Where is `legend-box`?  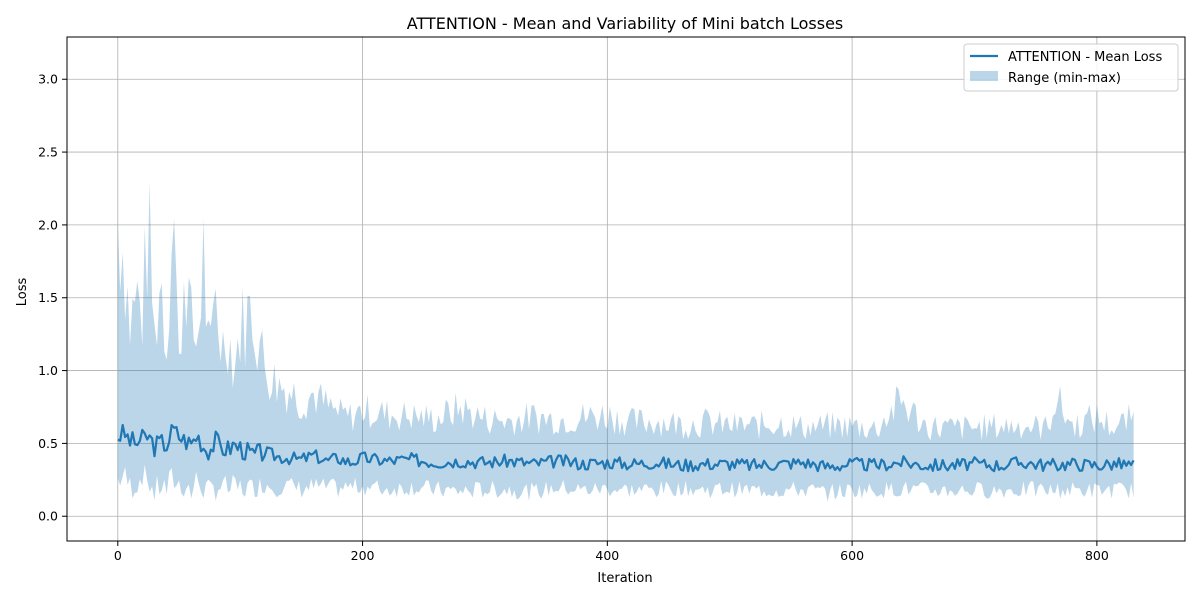
legend-box is located at coordinates (1071, 67).